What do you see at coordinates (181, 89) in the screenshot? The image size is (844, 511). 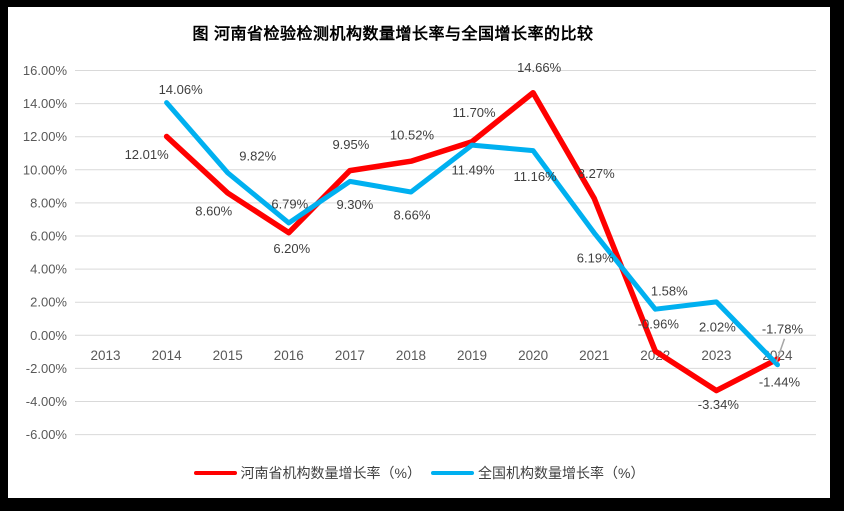 I see `national-data-label: 14.06%` at bounding box center [181, 89].